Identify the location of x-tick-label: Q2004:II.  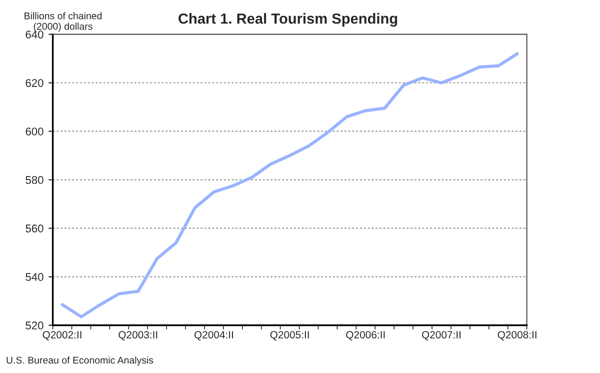
(213, 335).